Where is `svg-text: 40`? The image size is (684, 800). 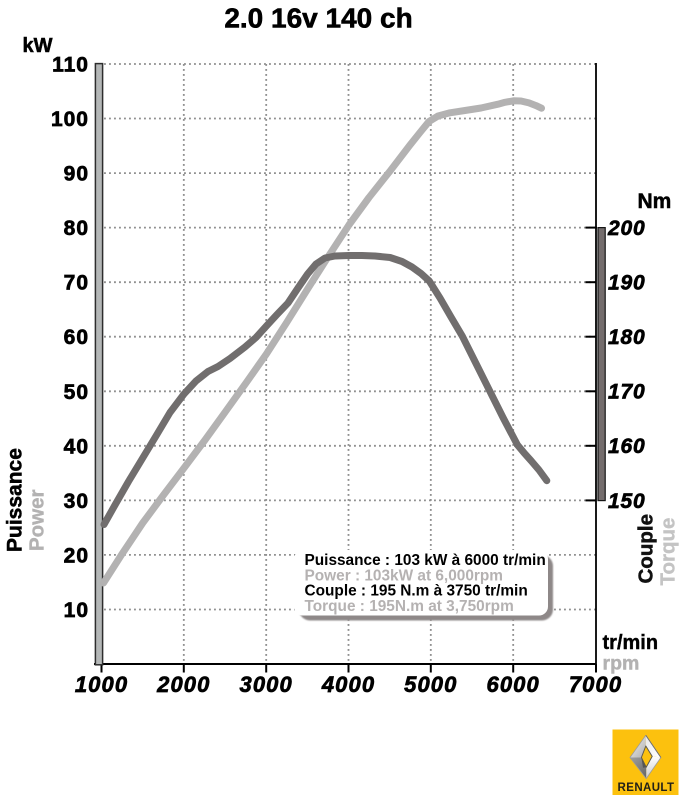 svg-text: 40 is located at coordinates (76, 446).